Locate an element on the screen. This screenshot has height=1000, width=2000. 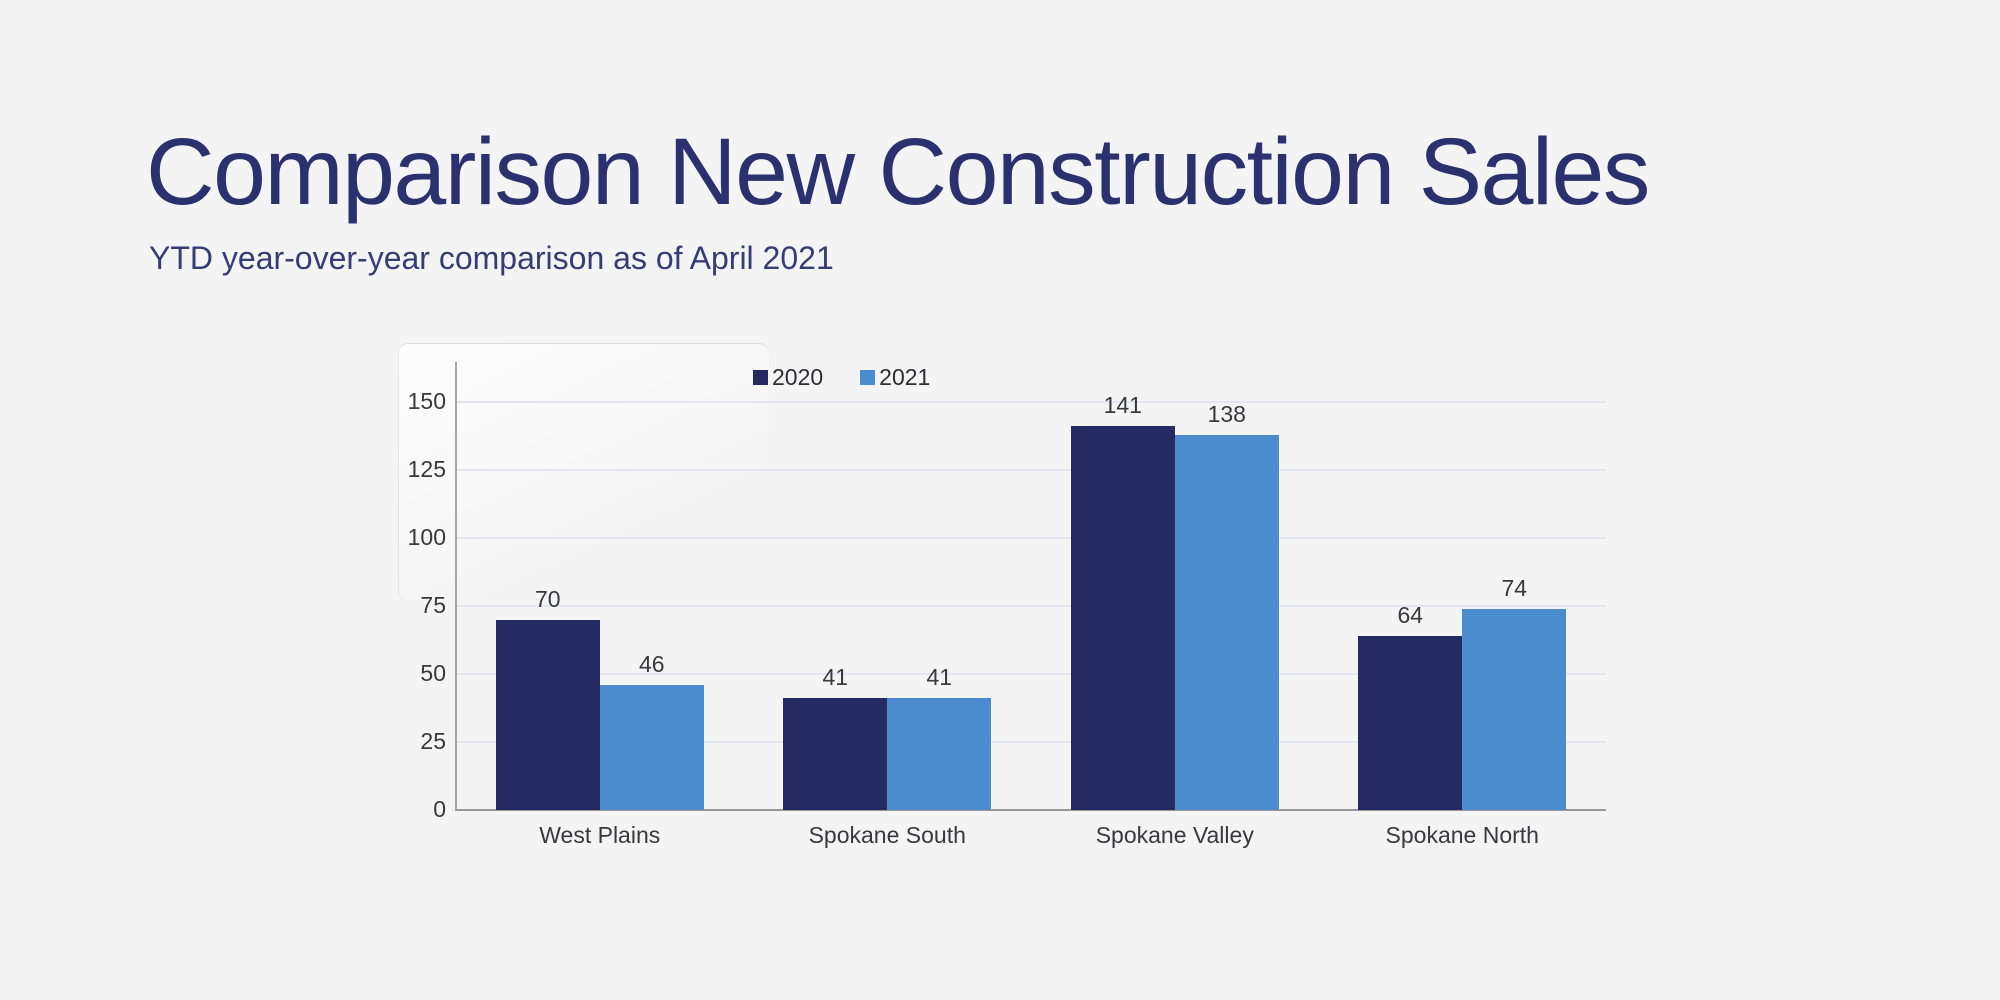
legend-item-2021: 2021 is located at coordinates (895, 377).